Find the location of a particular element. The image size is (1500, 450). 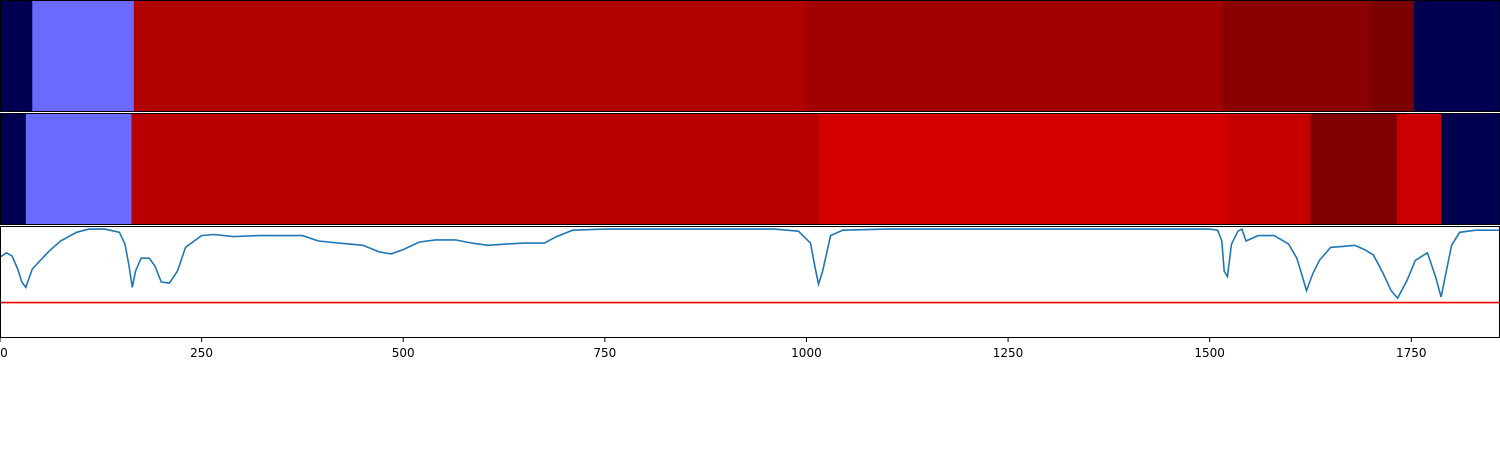

x-tick-label-1000: 1000 is located at coordinates (806, 353).